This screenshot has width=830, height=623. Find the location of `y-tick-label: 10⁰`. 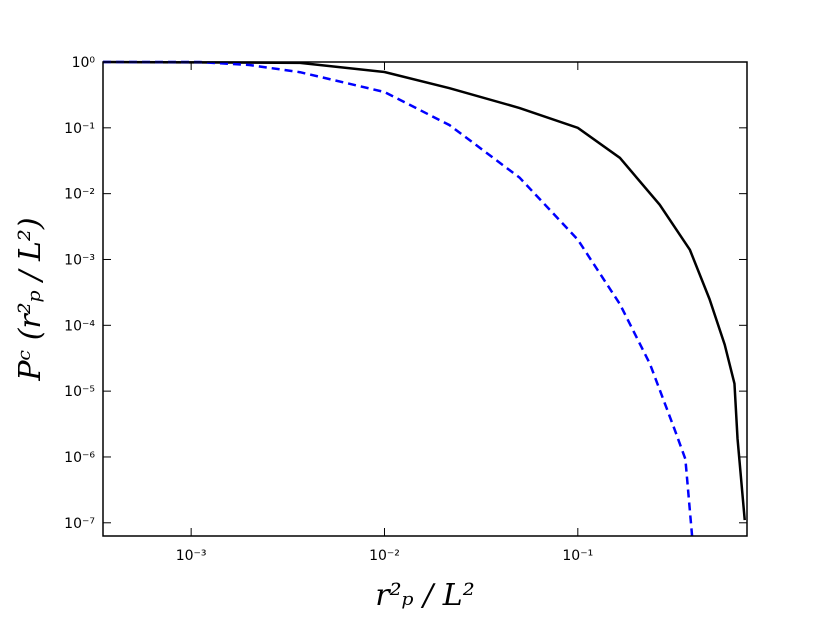

y-tick-label: 10⁰ is located at coordinates (84, 63).